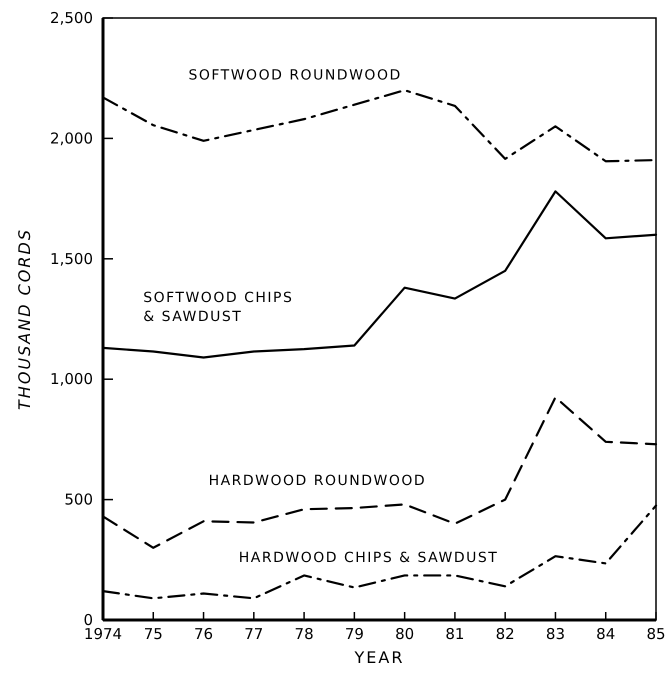 This screenshot has height=675, width=671. I want to click on x-tick-label: 80, so click(404, 634).